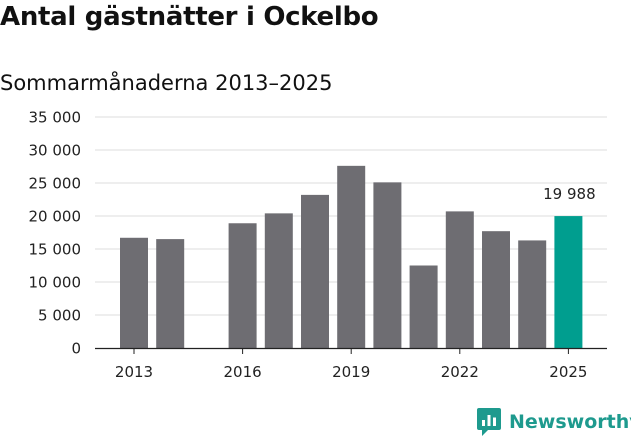 Image resolution: width=631 pixels, height=439 pixels. Describe the element at coordinates (134, 372) in the screenshot. I see `x-tick-label: 2013` at that location.